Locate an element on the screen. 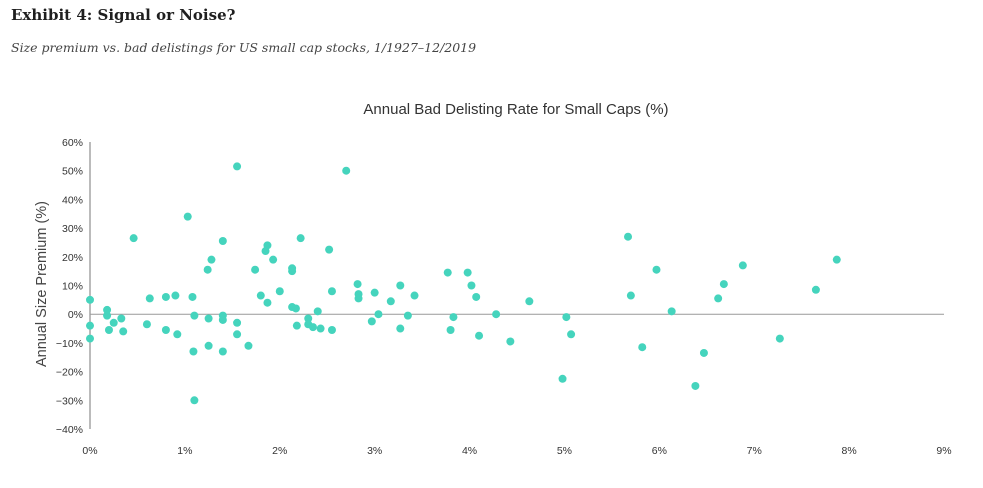 The width and height of the screenshot is (983, 488). y-tick-label: 60% is located at coordinates (72, 143).